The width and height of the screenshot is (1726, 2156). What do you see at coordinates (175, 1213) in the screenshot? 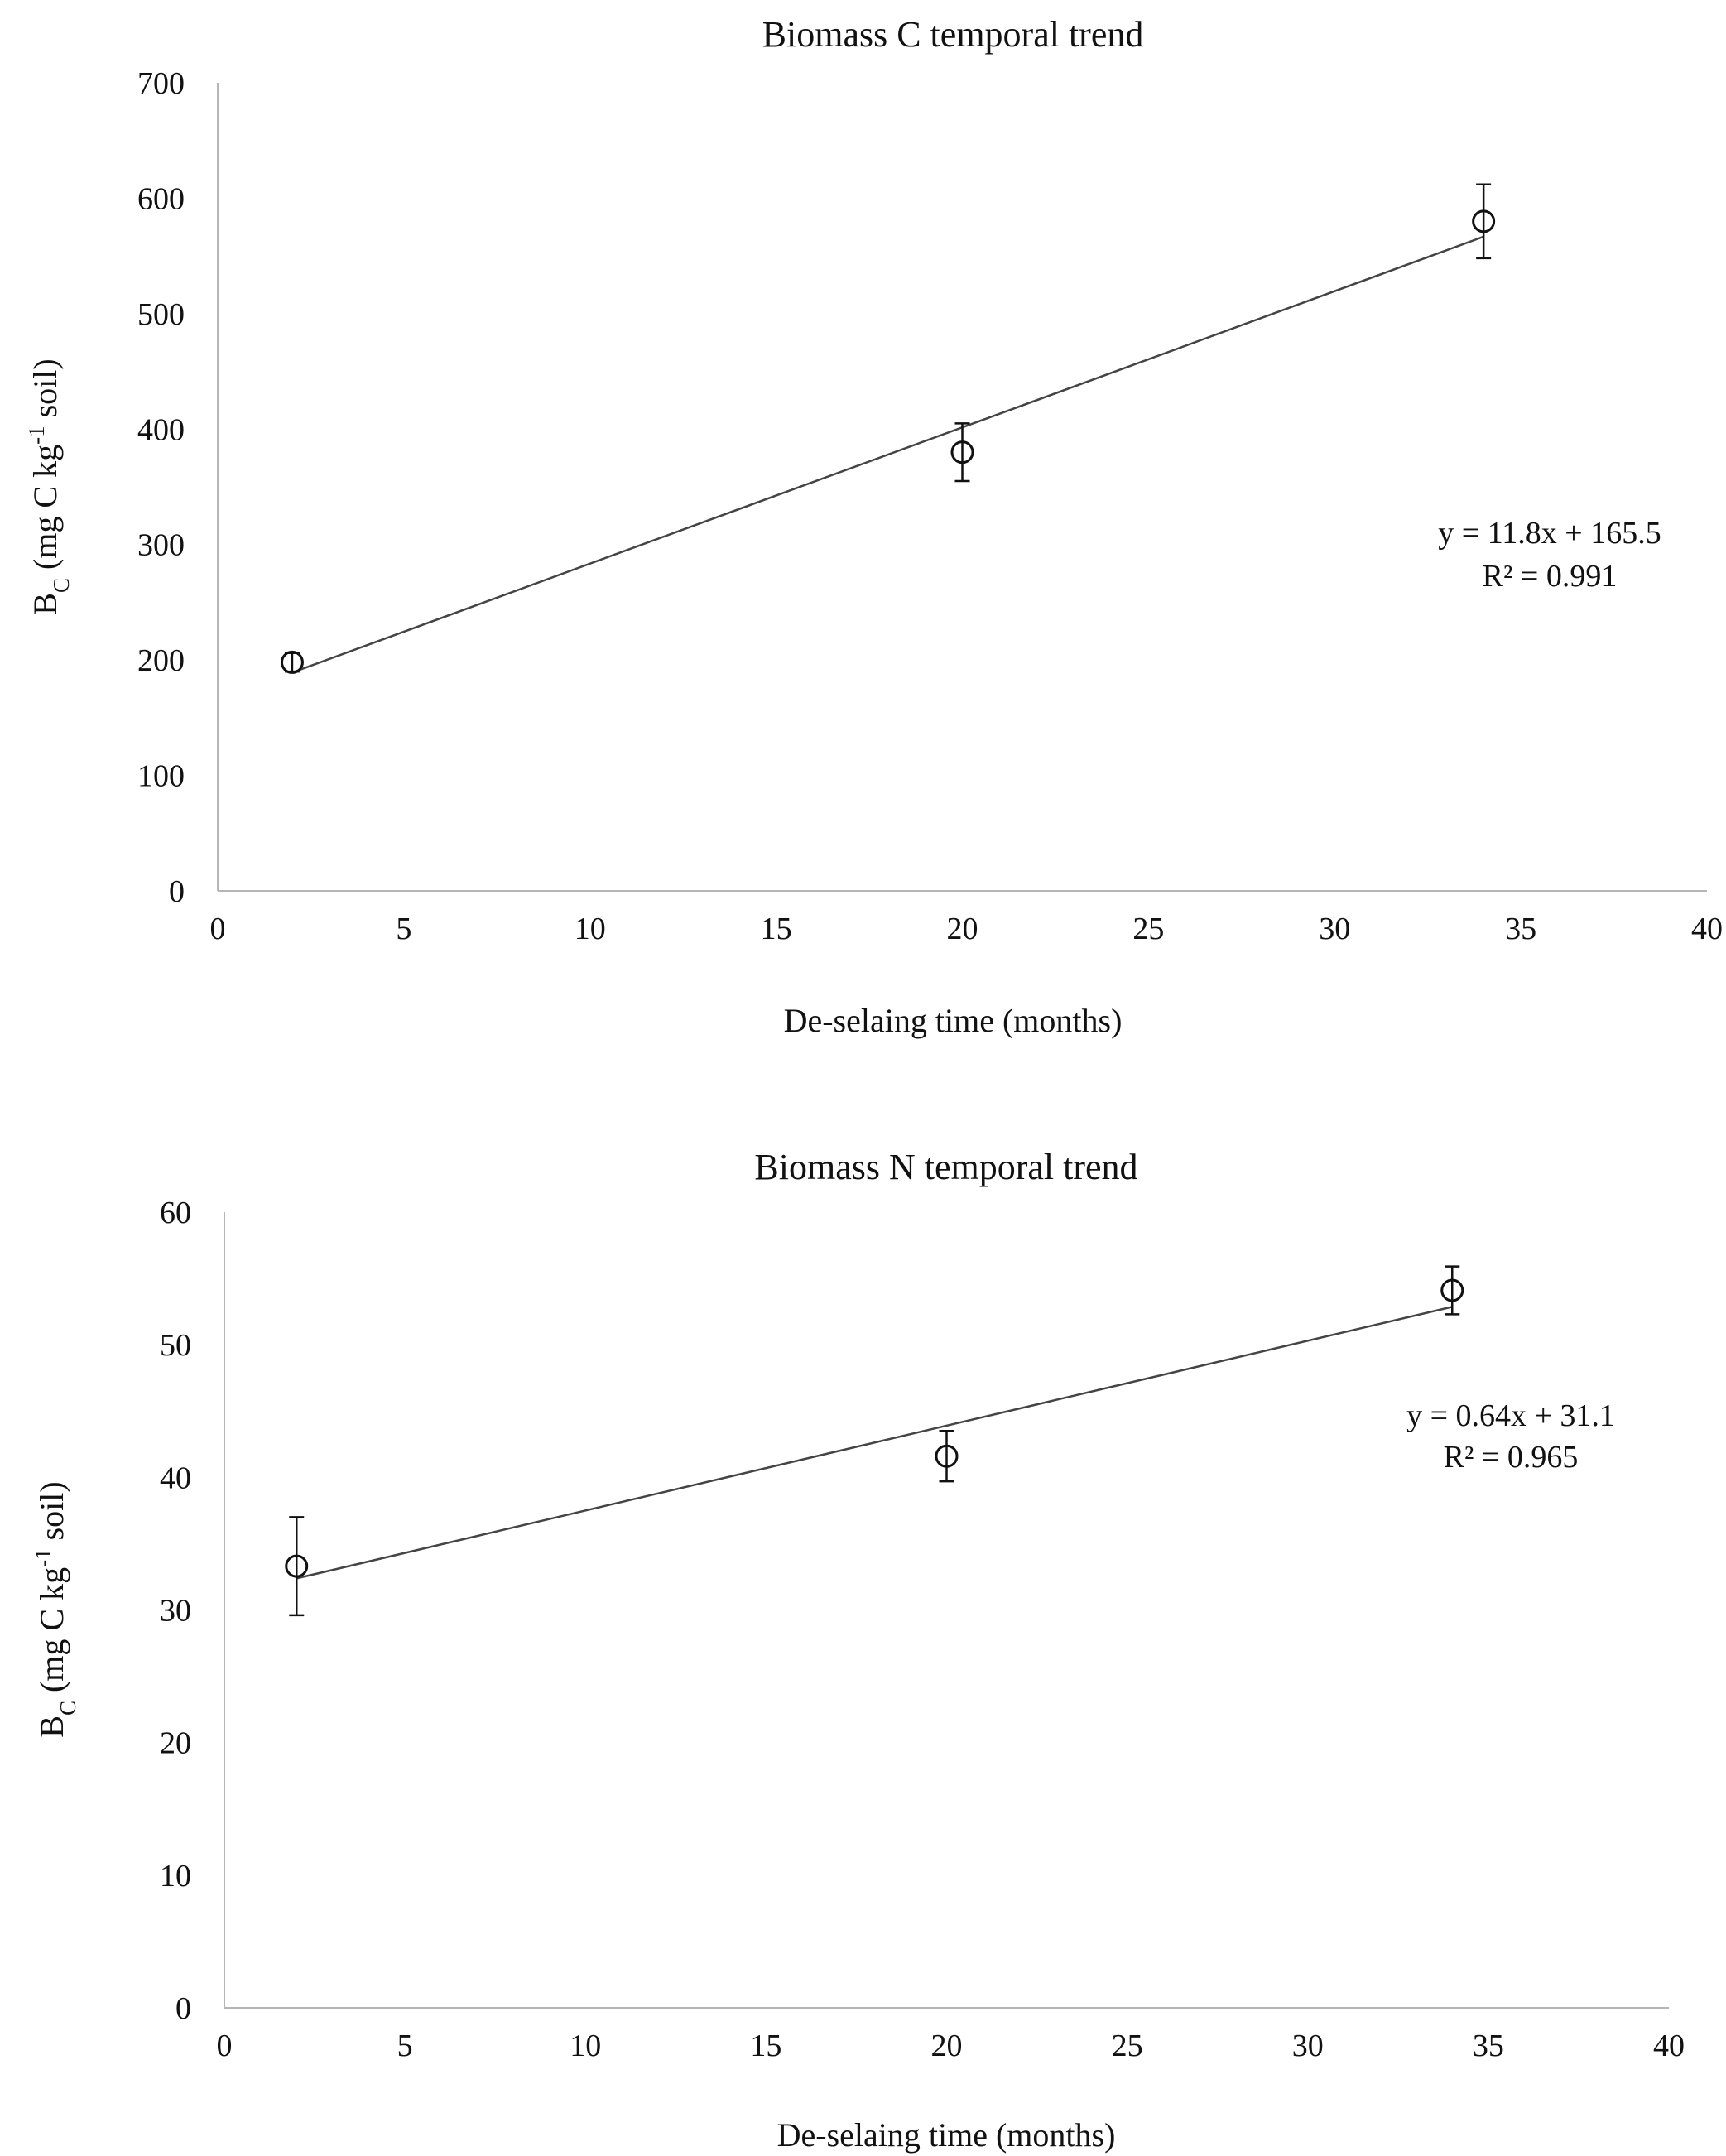
I see `y-tick-label: 60` at bounding box center [175, 1213].